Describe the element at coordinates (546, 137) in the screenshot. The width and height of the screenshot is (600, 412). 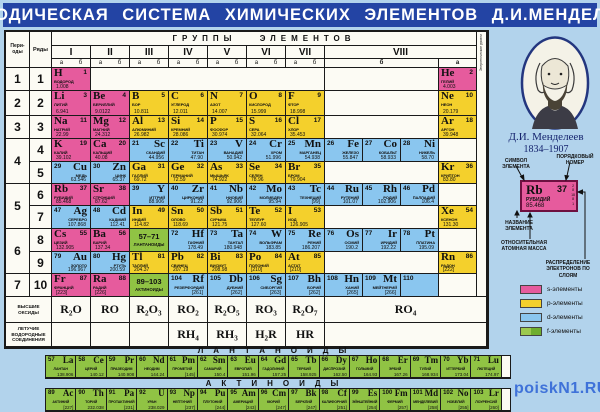
I see `scientist-name: Д.И. Менделеев` at that location.